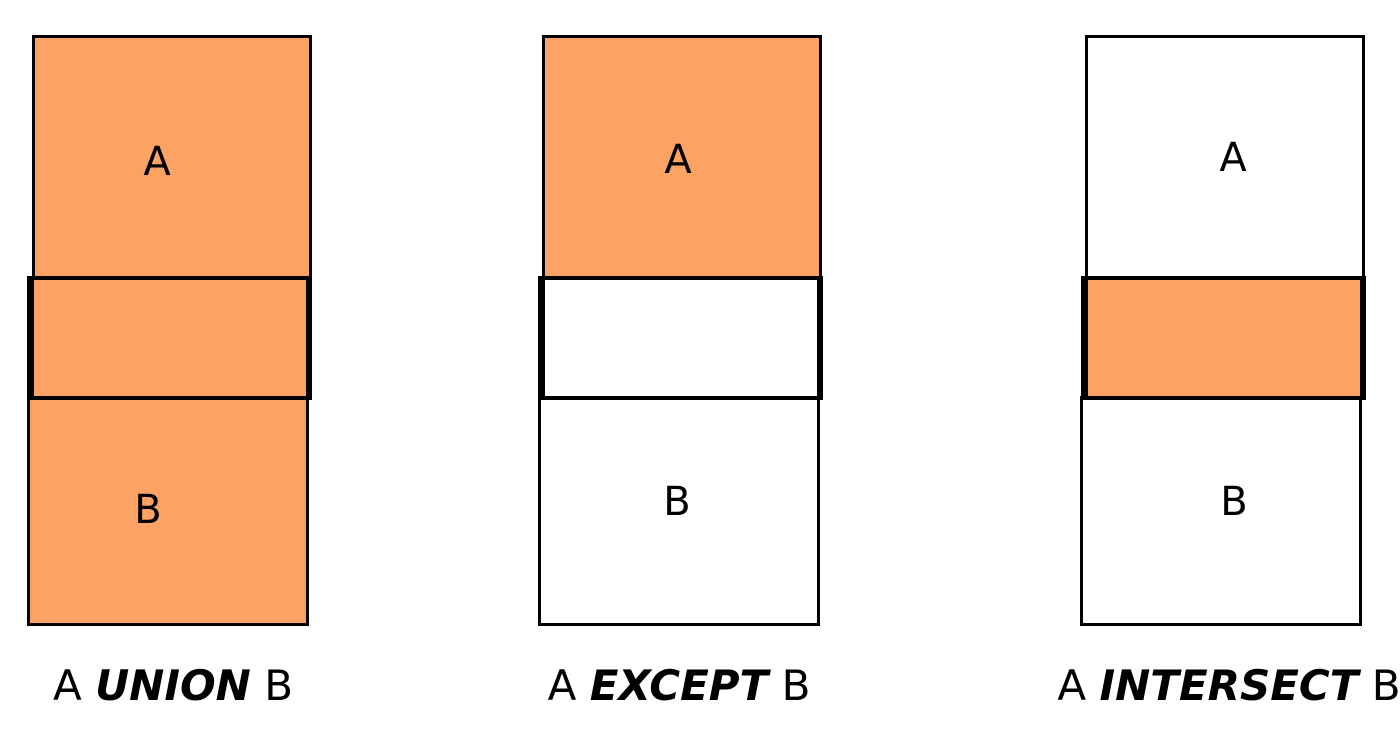 The image size is (1400, 729). I want to click on operation-caption: A EXCEPT B, so click(679, 686).